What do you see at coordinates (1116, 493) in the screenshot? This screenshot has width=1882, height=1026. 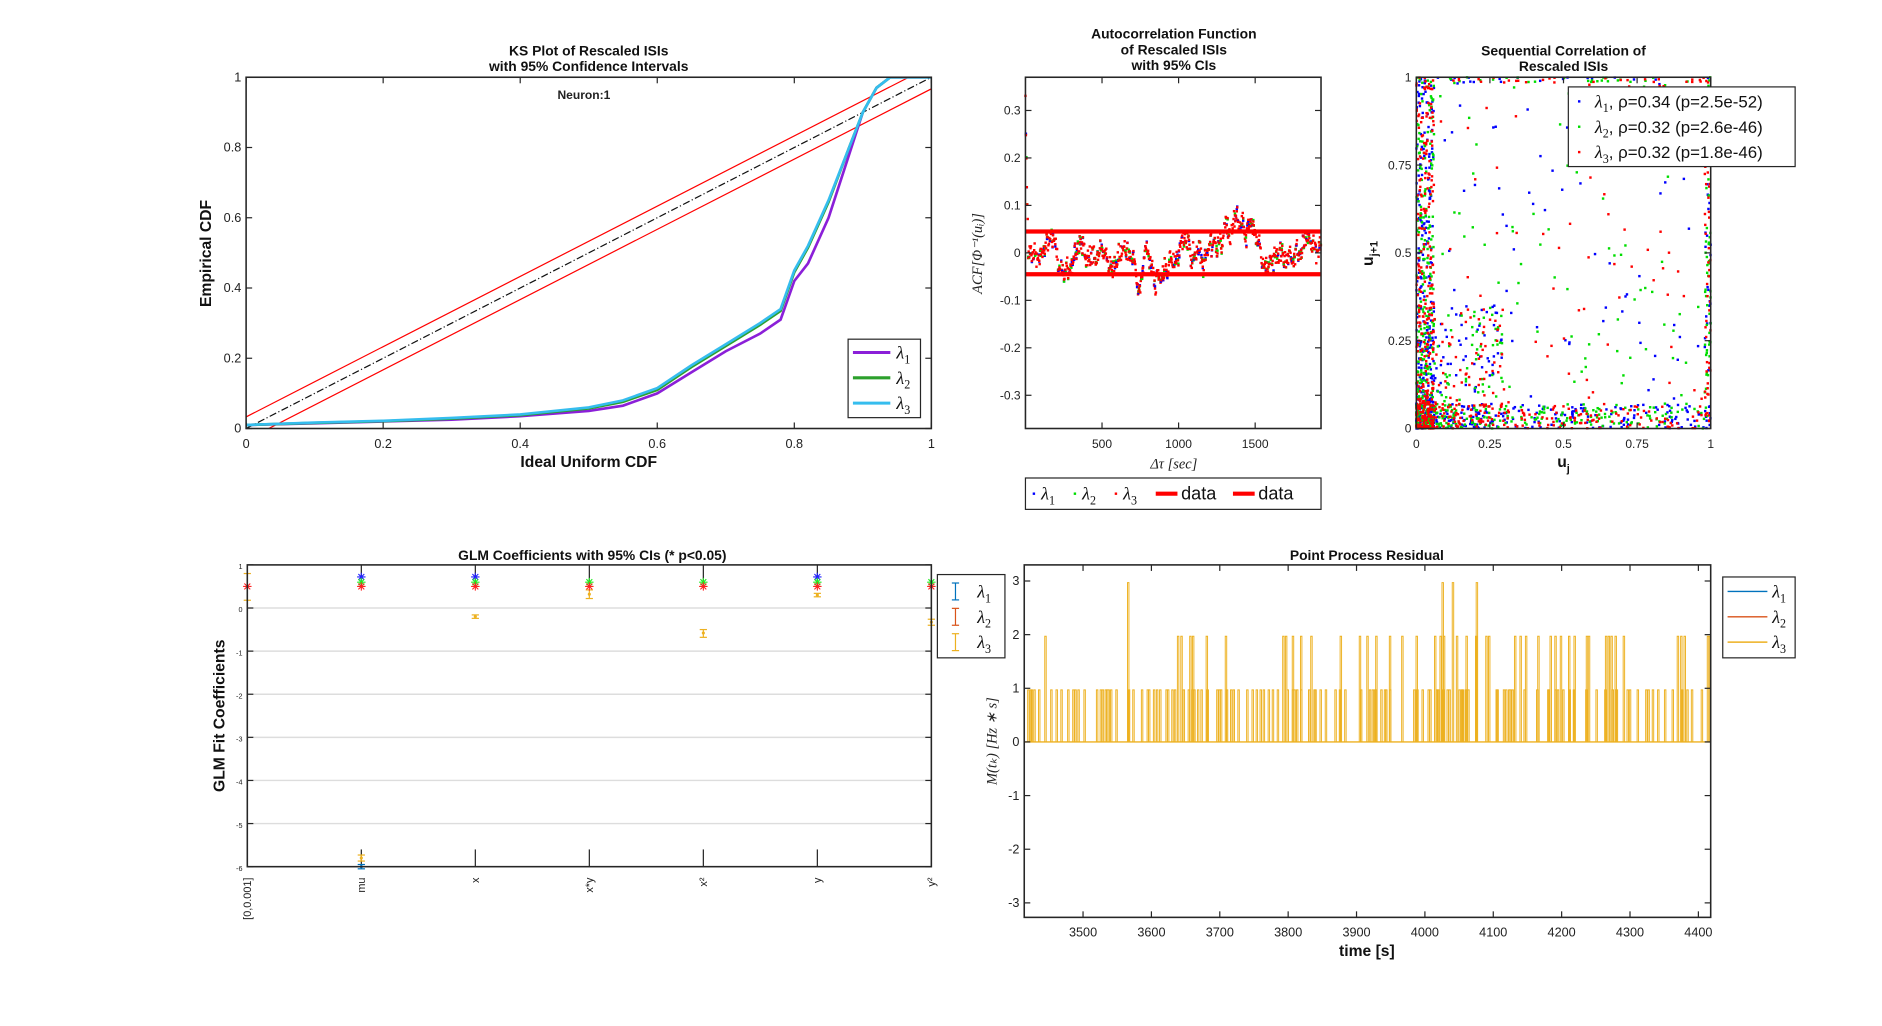 I see `acf-legend-marker` at bounding box center [1116, 493].